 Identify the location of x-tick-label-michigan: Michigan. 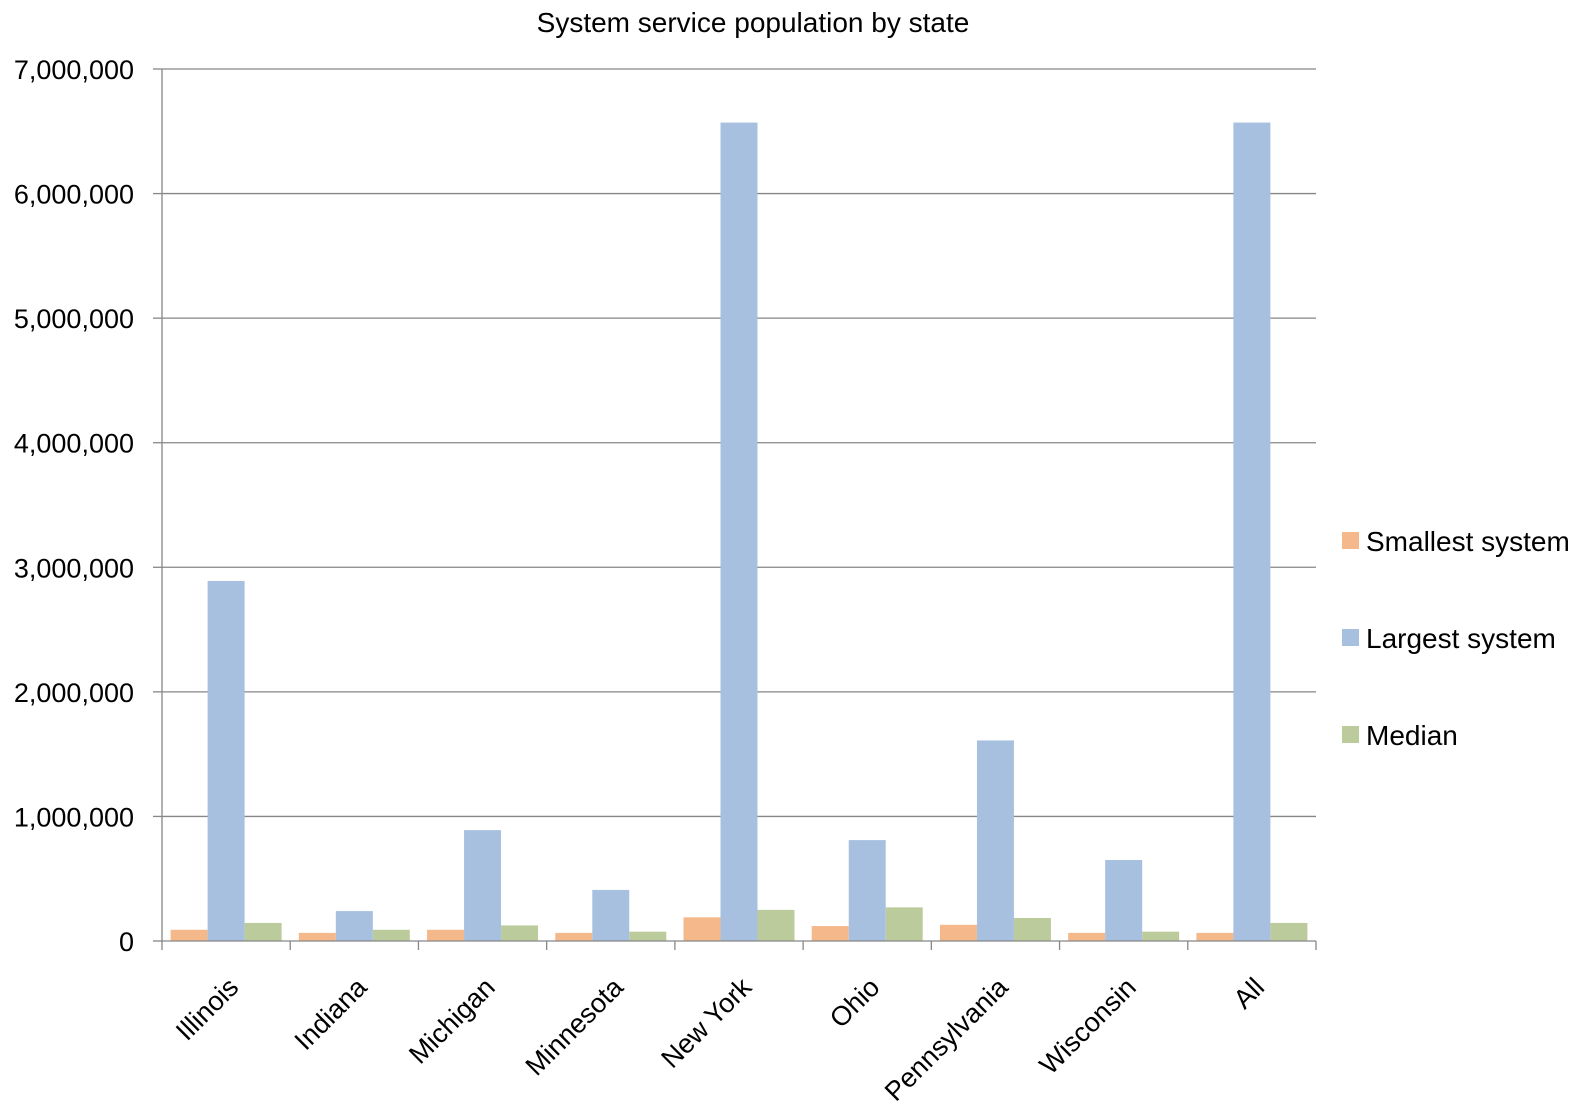
(452, 1021).